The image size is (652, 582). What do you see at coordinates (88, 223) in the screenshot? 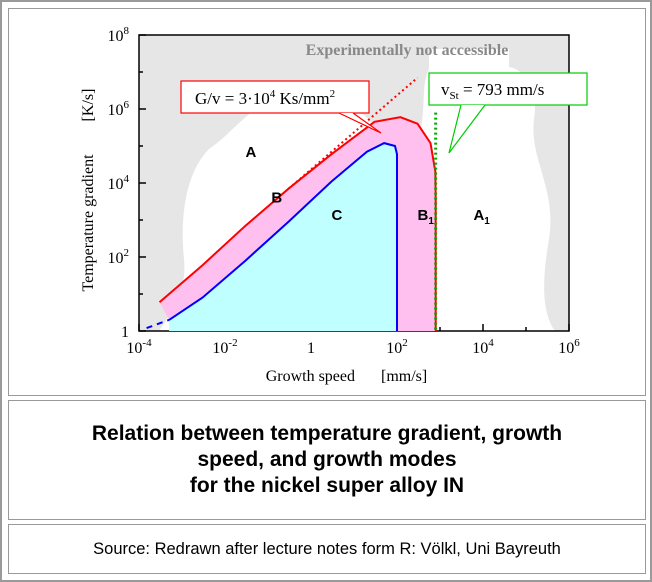
I see `y-axis-label: Temperature gradient` at bounding box center [88, 223].